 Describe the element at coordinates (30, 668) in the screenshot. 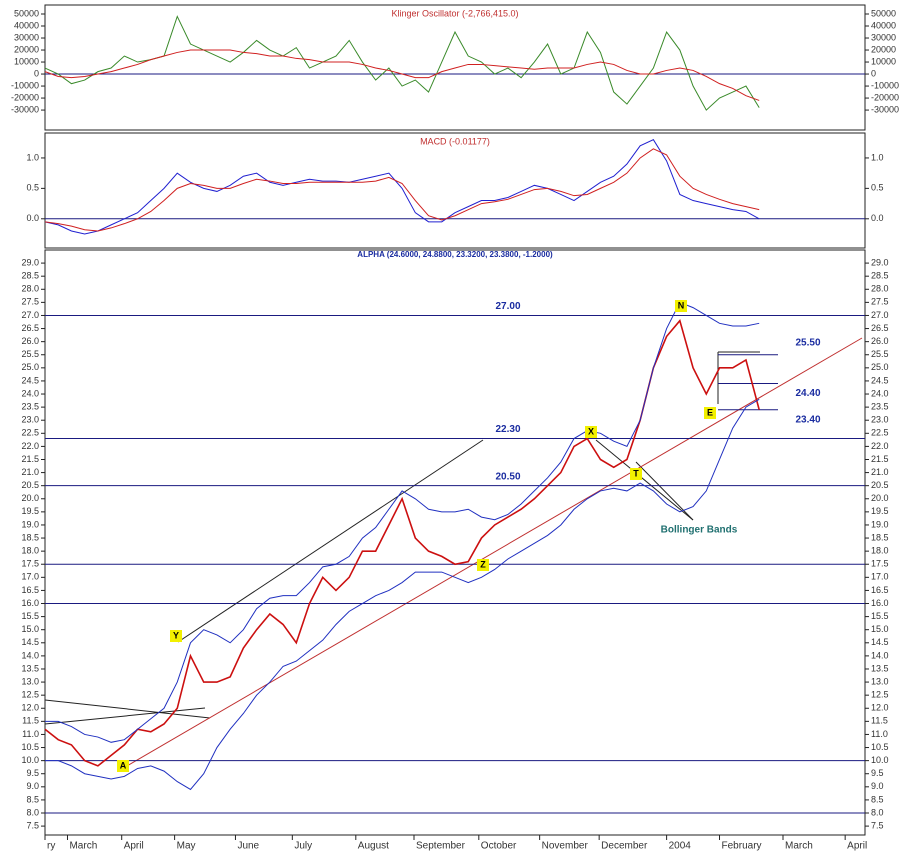

I see `y-tick-label: 13.5` at that location.